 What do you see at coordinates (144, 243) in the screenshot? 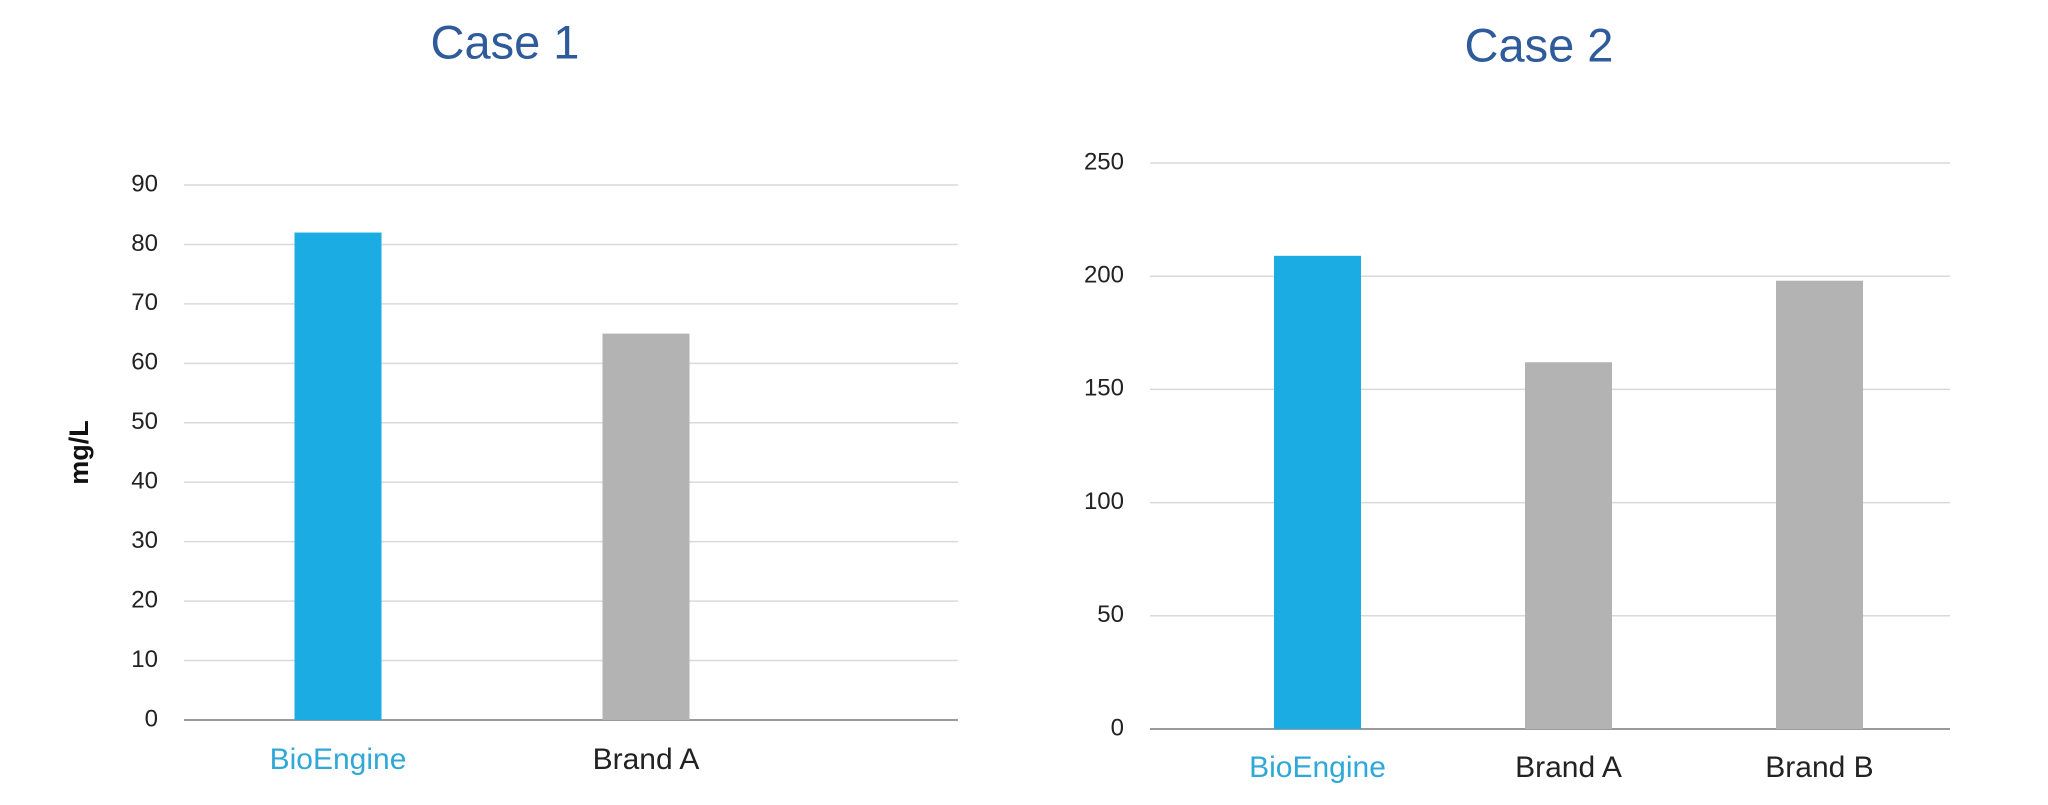
I see `y-tick-label: 80` at bounding box center [144, 243].